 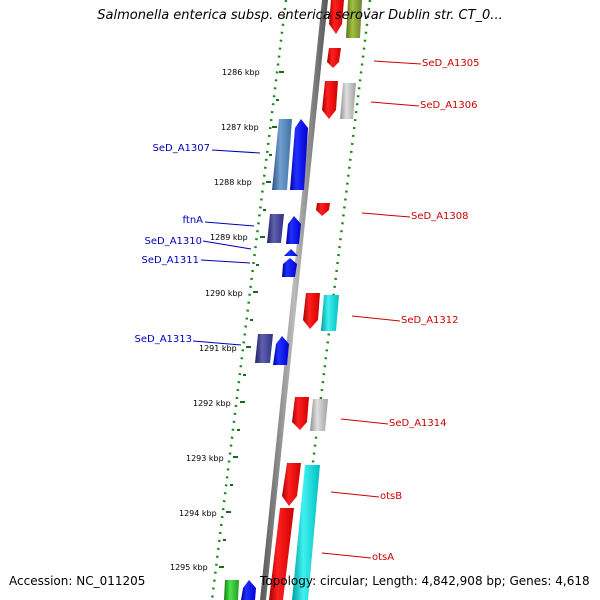 What do you see at coordinates (233, 182) in the screenshot?
I see `kbp-tick-label: 1288 kbp` at bounding box center [233, 182].